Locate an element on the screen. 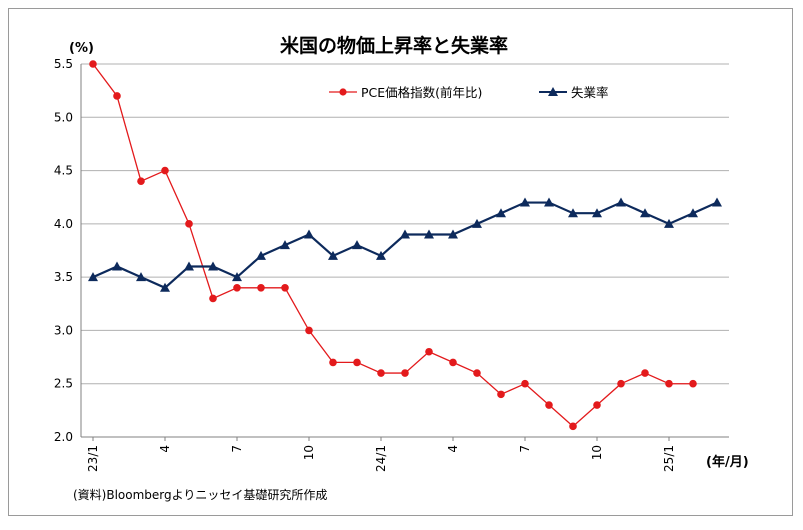 This screenshot has height=530, width=803. y-tick-label: 2.0 is located at coordinates (63, 437).